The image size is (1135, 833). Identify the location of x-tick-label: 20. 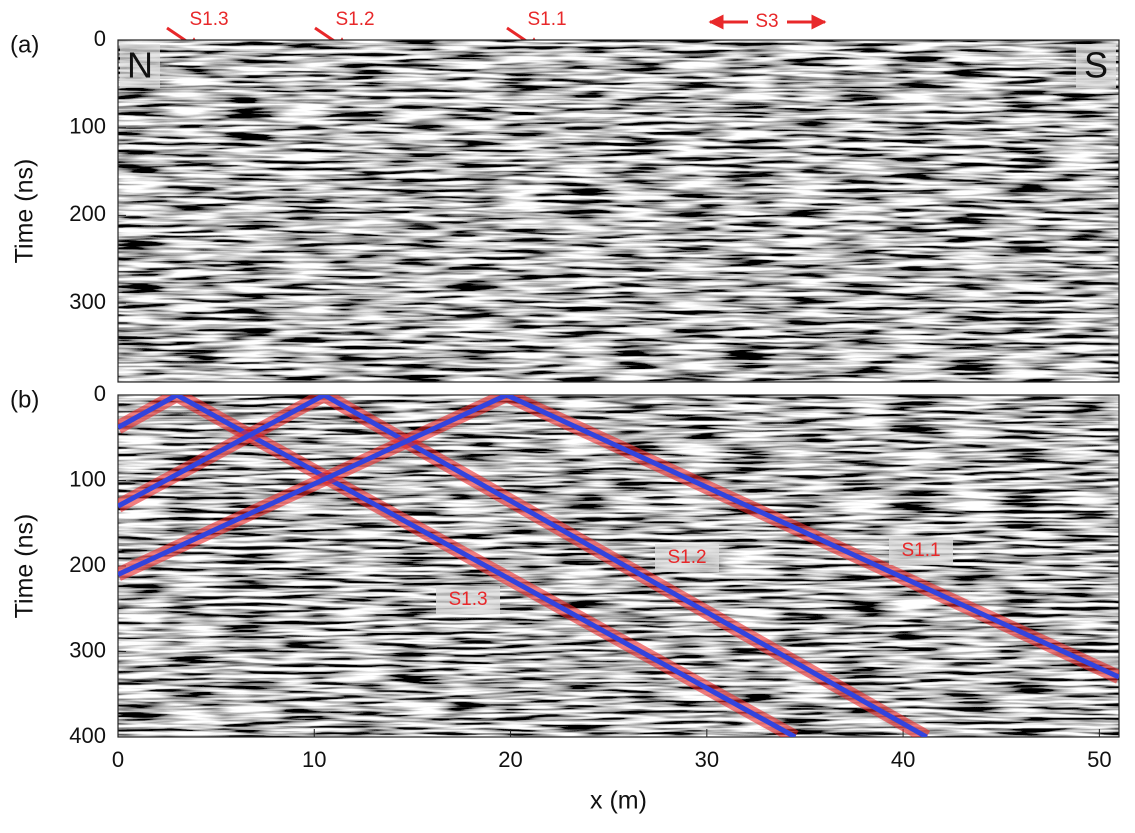
(510, 759).